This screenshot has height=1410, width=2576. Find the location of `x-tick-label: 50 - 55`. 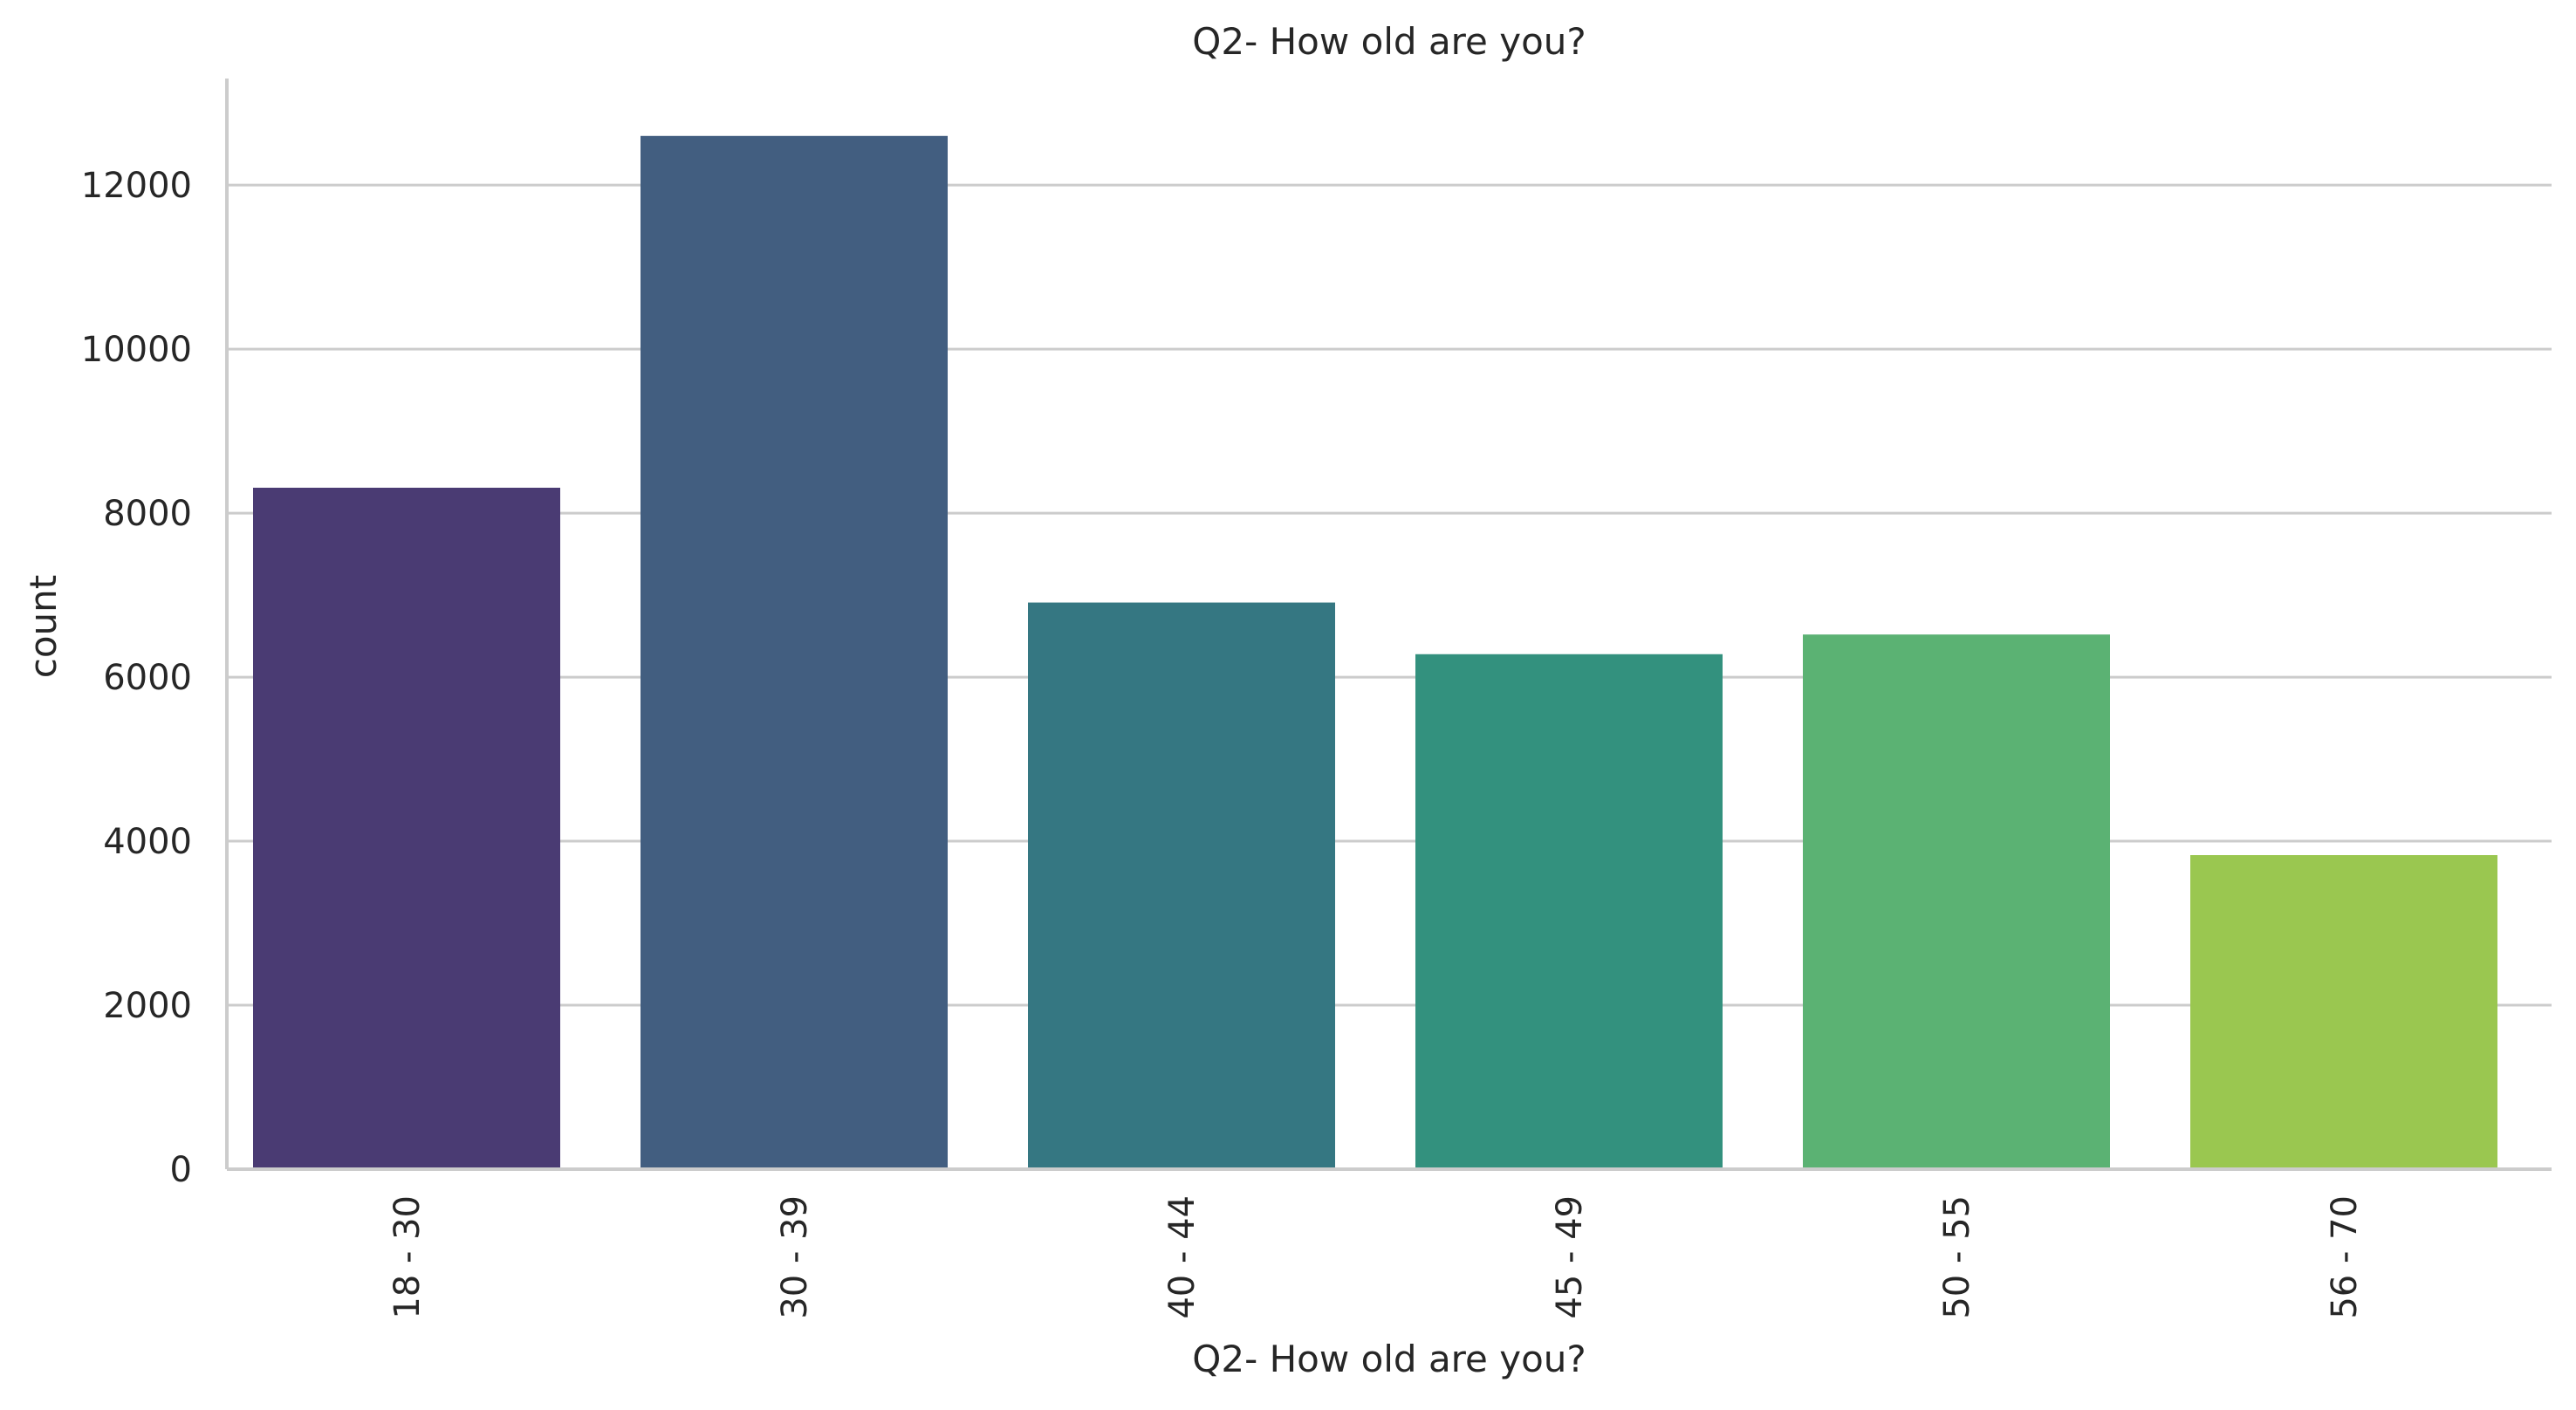

x-tick-label: 50 - 55 is located at coordinates (1957, 1257).